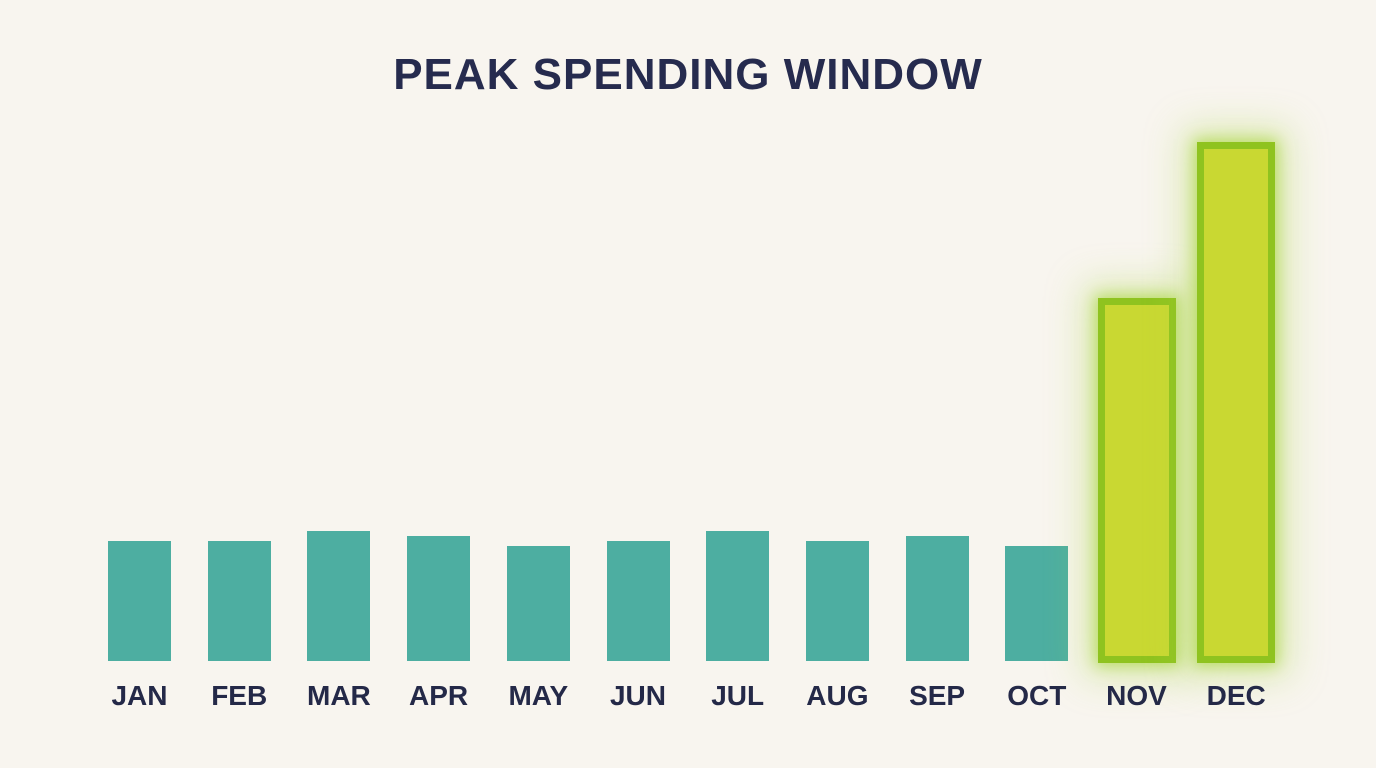  What do you see at coordinates (837, 601) in the screenshot?
I see `bar-aug` at bounding box center [837, 601].